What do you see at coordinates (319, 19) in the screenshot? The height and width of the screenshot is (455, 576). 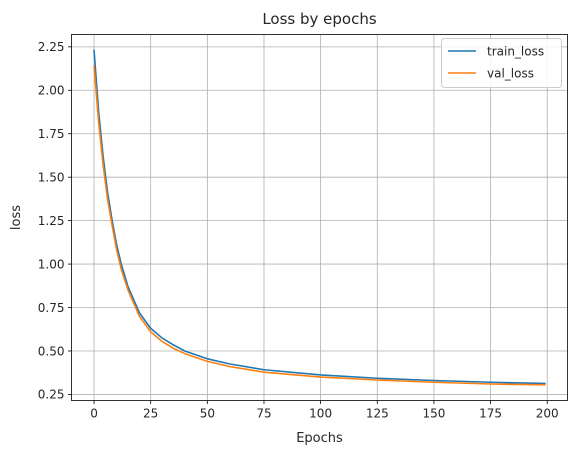 I see `chart-title: Loss by epochs` at bounding box center [319, 19].